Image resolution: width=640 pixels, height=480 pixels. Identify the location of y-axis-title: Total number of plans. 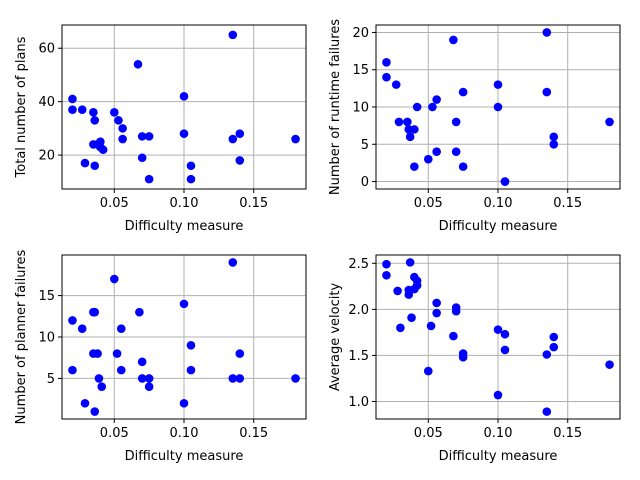
(21, 107).